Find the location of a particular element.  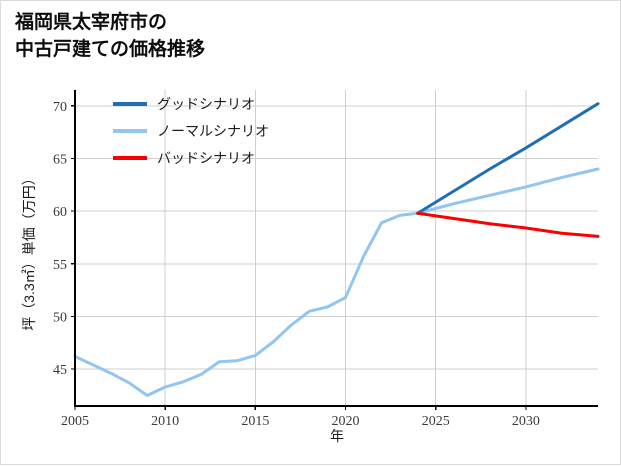

x-axis-tick-labels: 2005 2010 2015 2020 2025 2030 is located at coordinates (300, 421).